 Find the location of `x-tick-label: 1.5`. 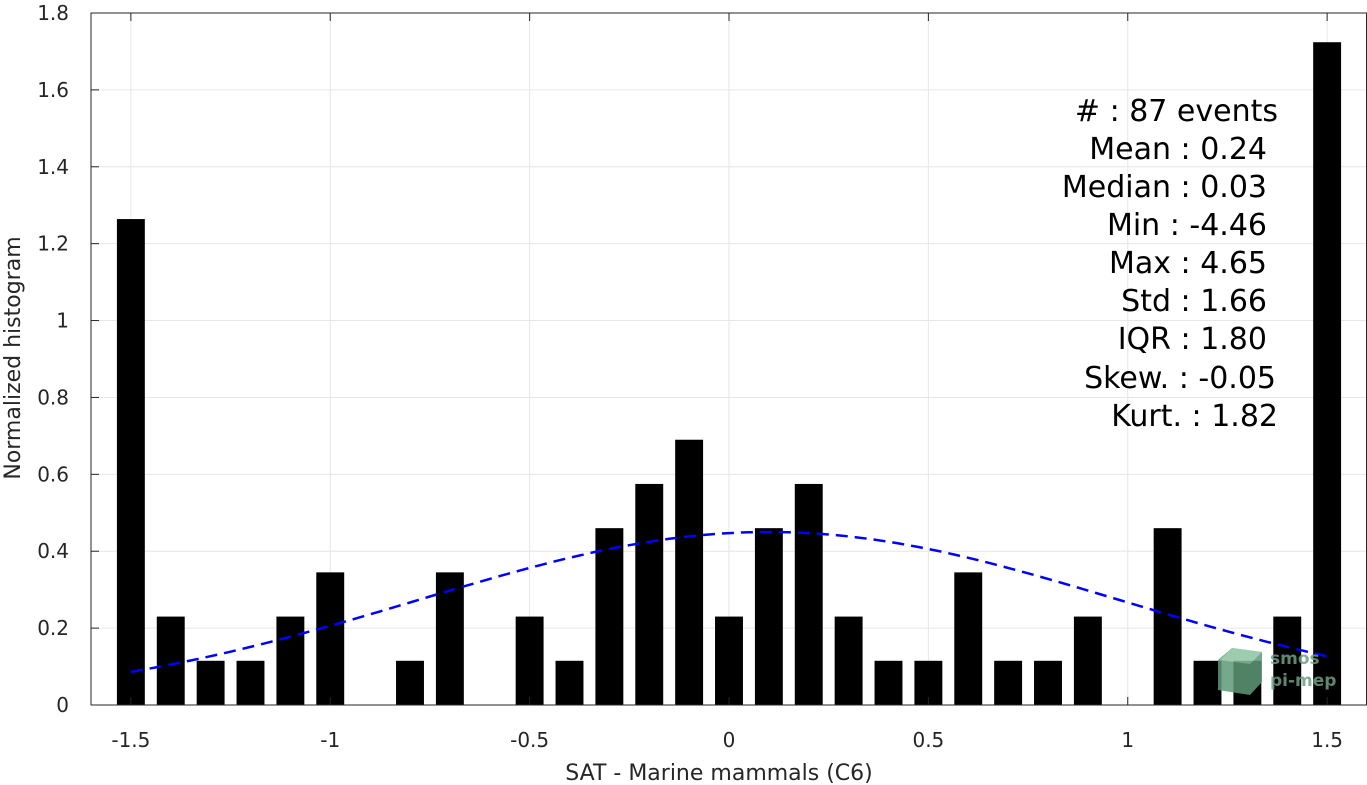

x-tick-label: 1.5 is located at coordinates (1327, 740).